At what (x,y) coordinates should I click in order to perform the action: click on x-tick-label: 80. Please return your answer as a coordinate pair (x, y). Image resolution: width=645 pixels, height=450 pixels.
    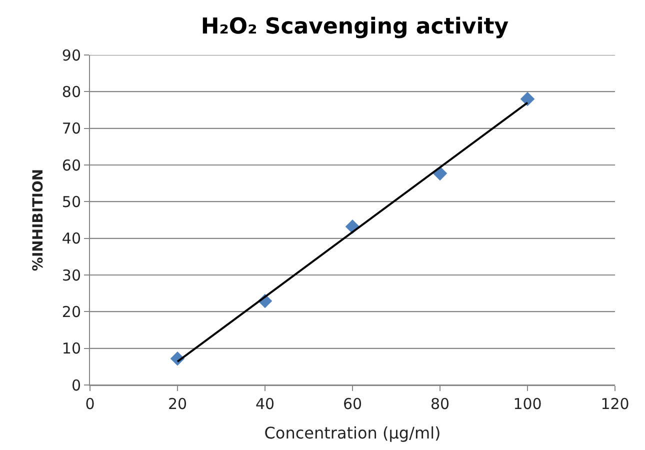
    Looking at the image, I should click on (440, 404).